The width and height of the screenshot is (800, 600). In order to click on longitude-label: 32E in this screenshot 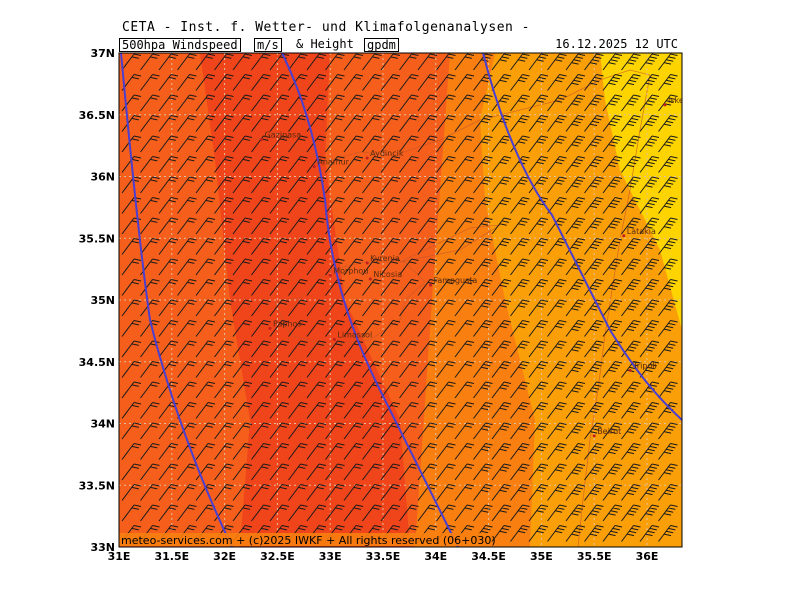, I will do `click(224, 556)`.